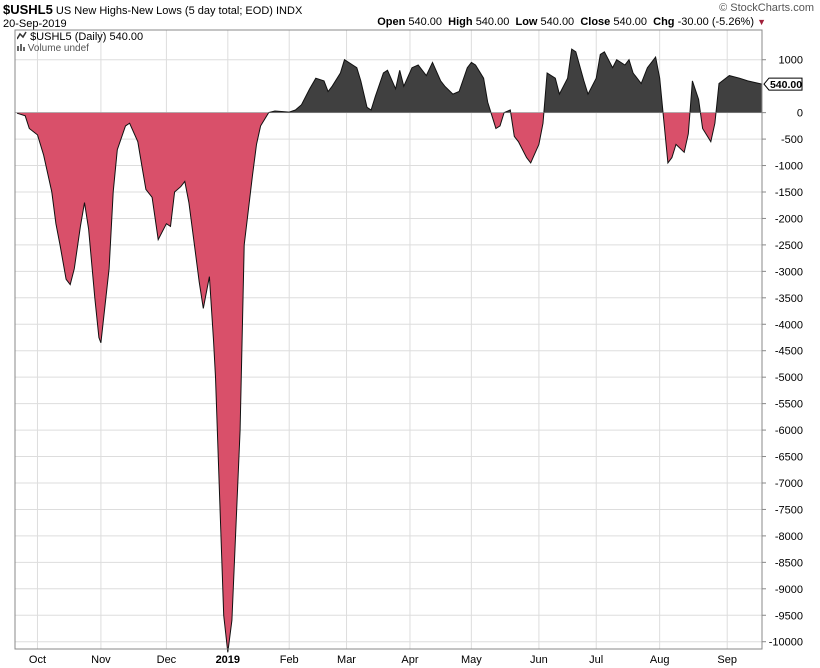 The width and height of the screenshot is (820, 668). I want to click on y-tick-label: 1000, so click(791, 61).